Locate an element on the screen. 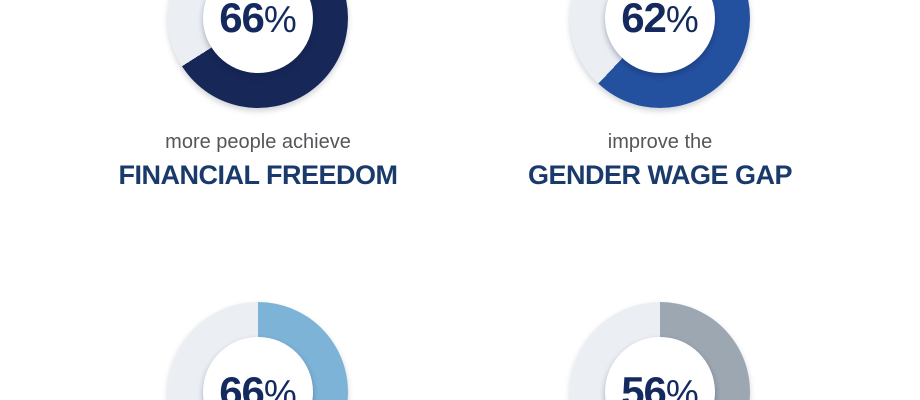 The image size is (920, 400). percent-value: 62% is located at coordinates (660, 19).